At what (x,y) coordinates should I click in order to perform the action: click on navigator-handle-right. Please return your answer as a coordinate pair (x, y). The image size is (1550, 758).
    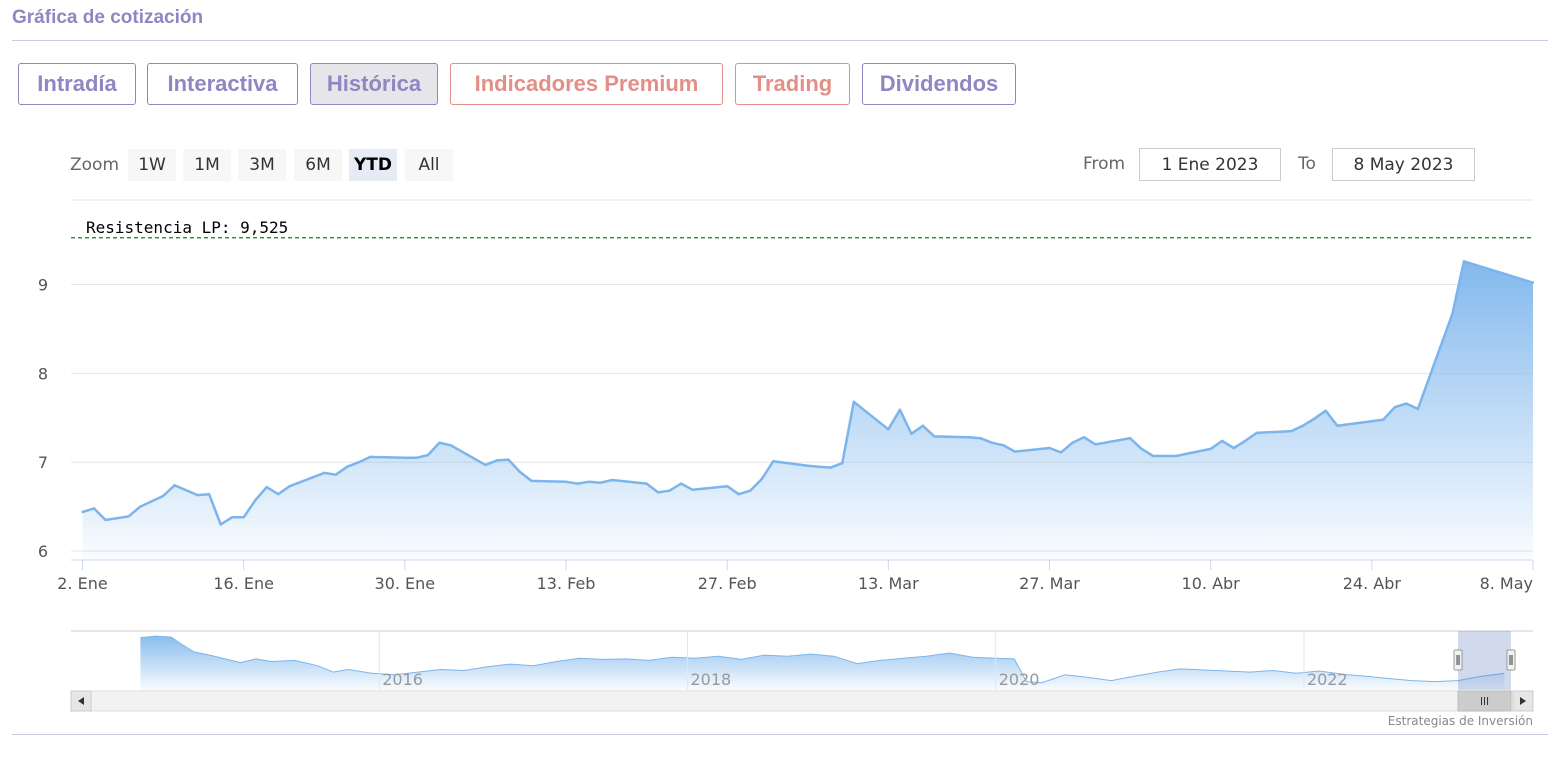
    Looking at the image, I should click on (1511, 660).